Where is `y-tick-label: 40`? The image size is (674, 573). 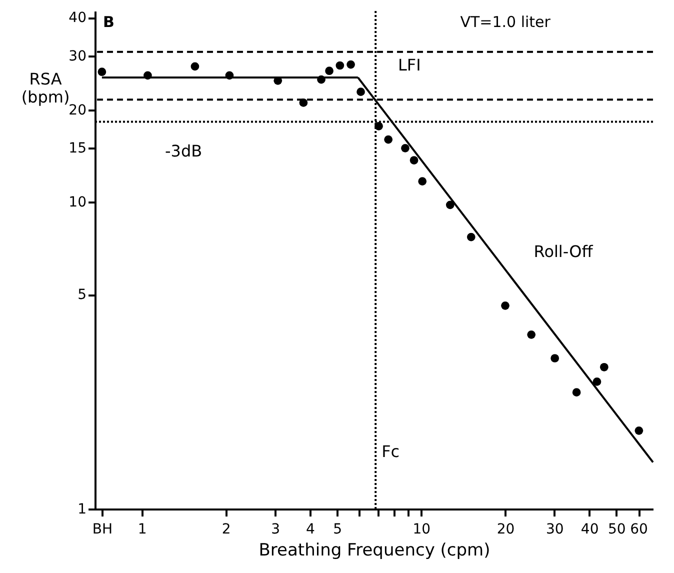 y-tick-label: 40 is located at coordinates (77, 18).